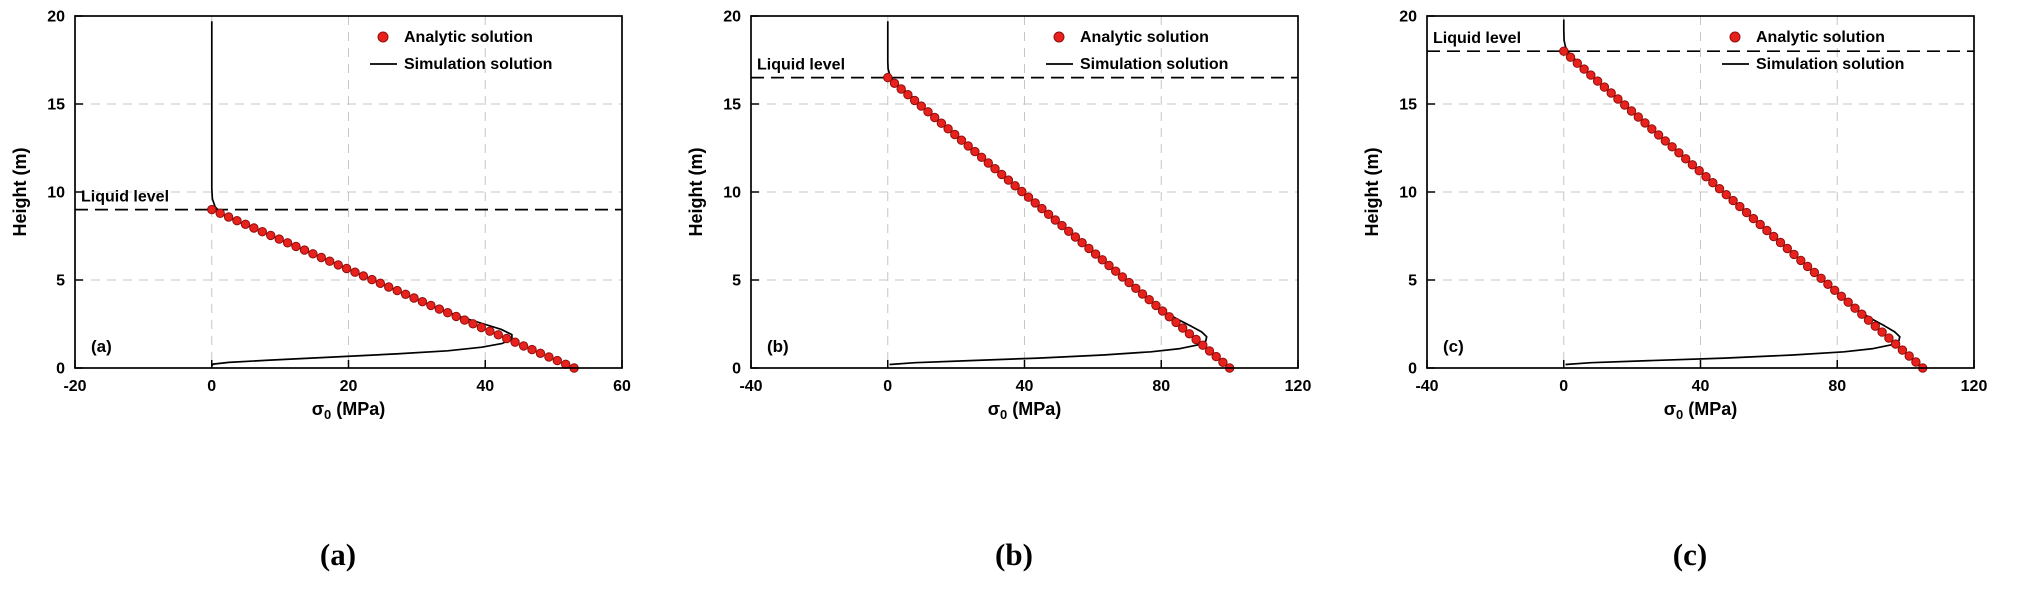 Image resolution: width=2027 pixels, height=602 pixels. I want to click on panel-caption-b: (b), so click(1014, 554).